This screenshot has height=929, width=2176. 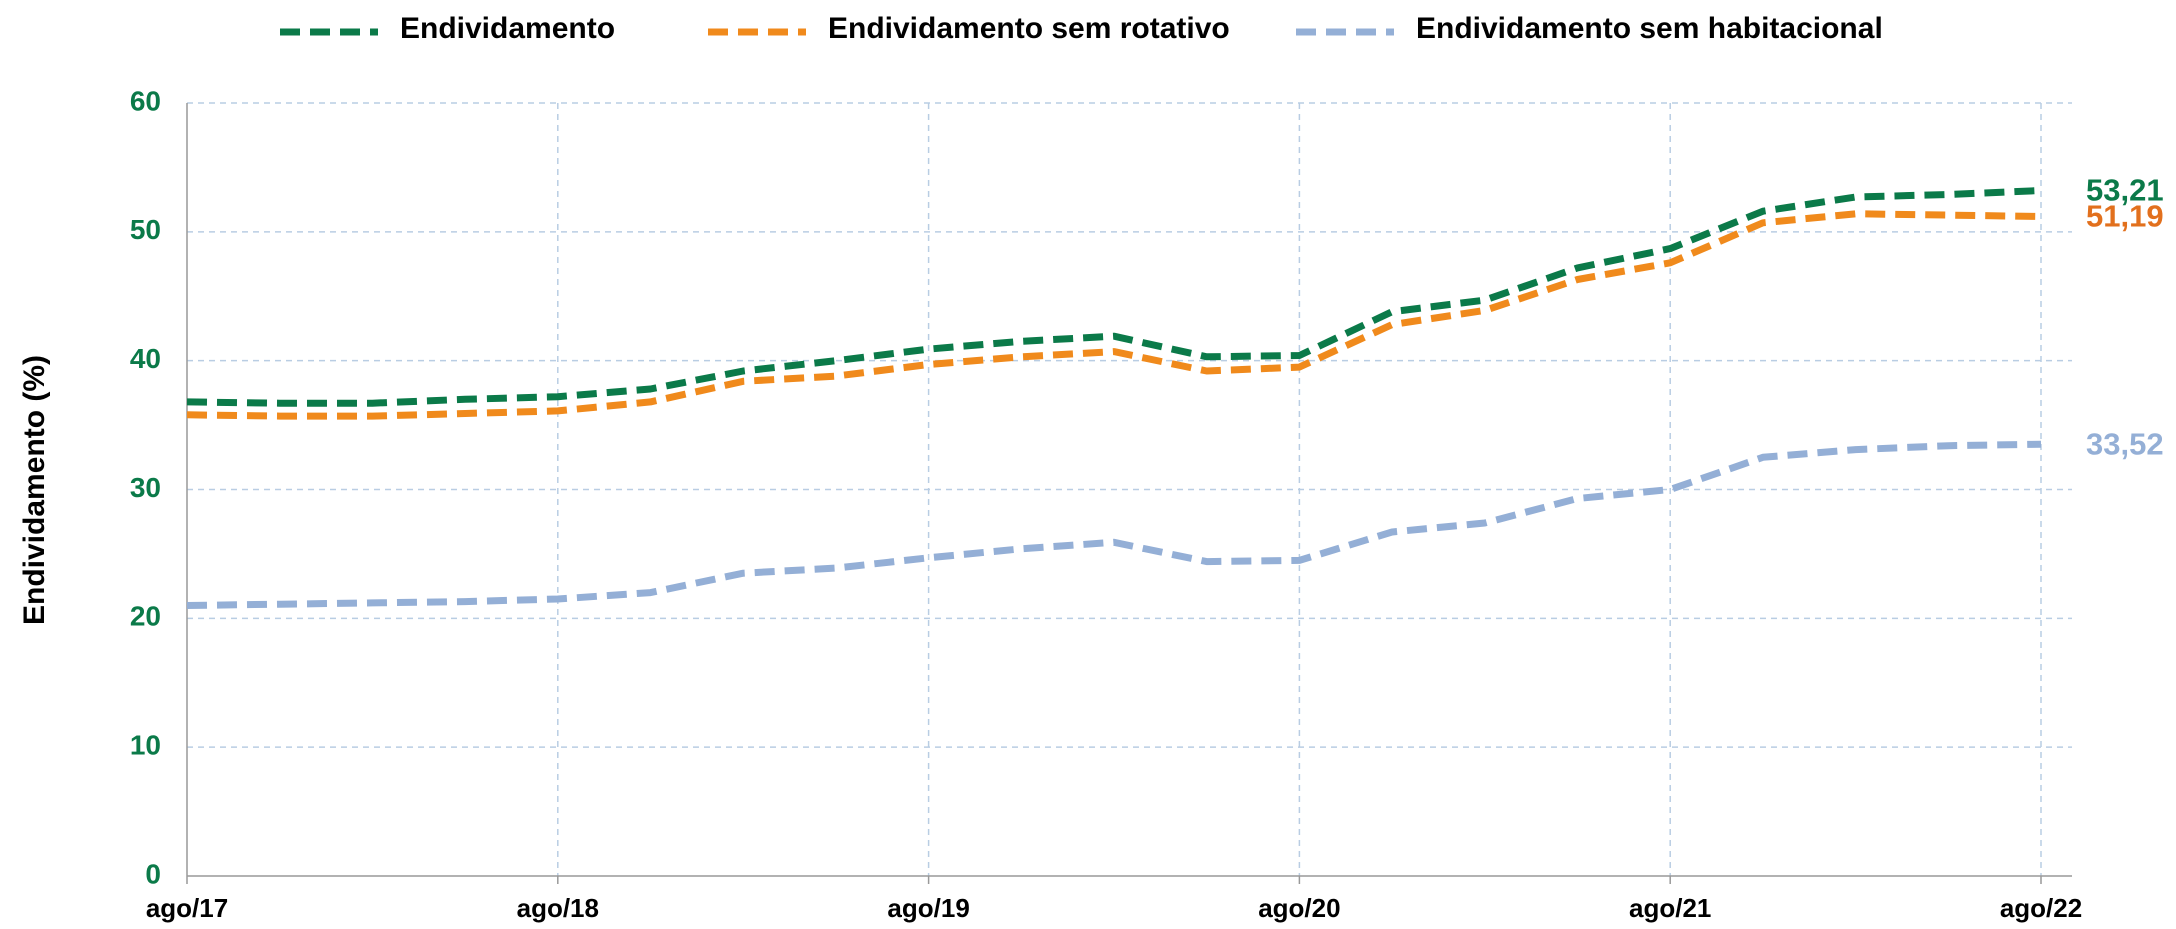 What do you see at coordinates (145, 616) in the screenshot?
I see `y-tick-label: 20` at bounding box center [145, 616].